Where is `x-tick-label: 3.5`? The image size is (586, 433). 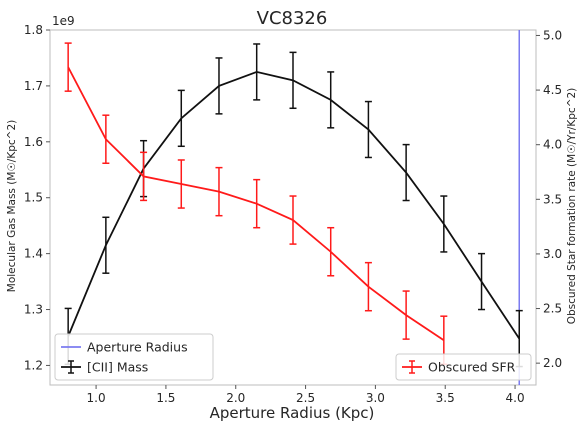
x-tick-label: 3.5 is located at coordinates (445, 398).